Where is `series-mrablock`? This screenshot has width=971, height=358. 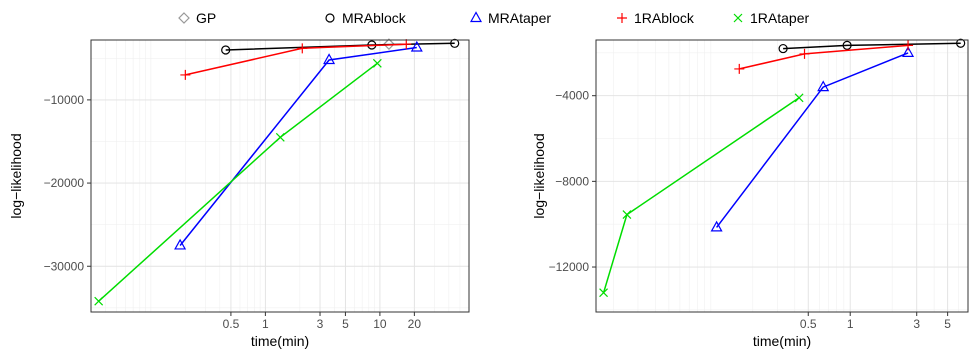 series-mrablock is located at coordinates (872, 46).